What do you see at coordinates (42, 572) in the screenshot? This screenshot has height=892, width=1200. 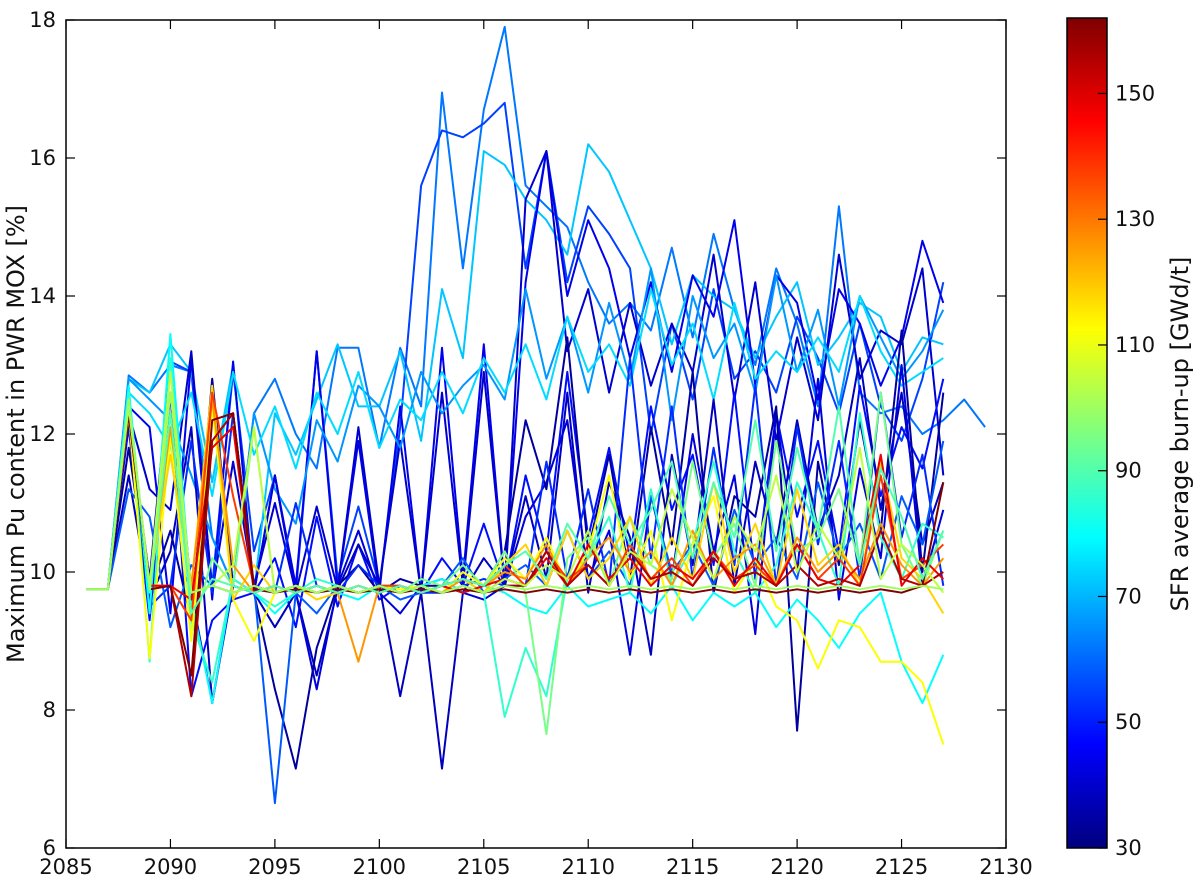 I see `y-tick-label: 10` at bounding box center [42, 572].